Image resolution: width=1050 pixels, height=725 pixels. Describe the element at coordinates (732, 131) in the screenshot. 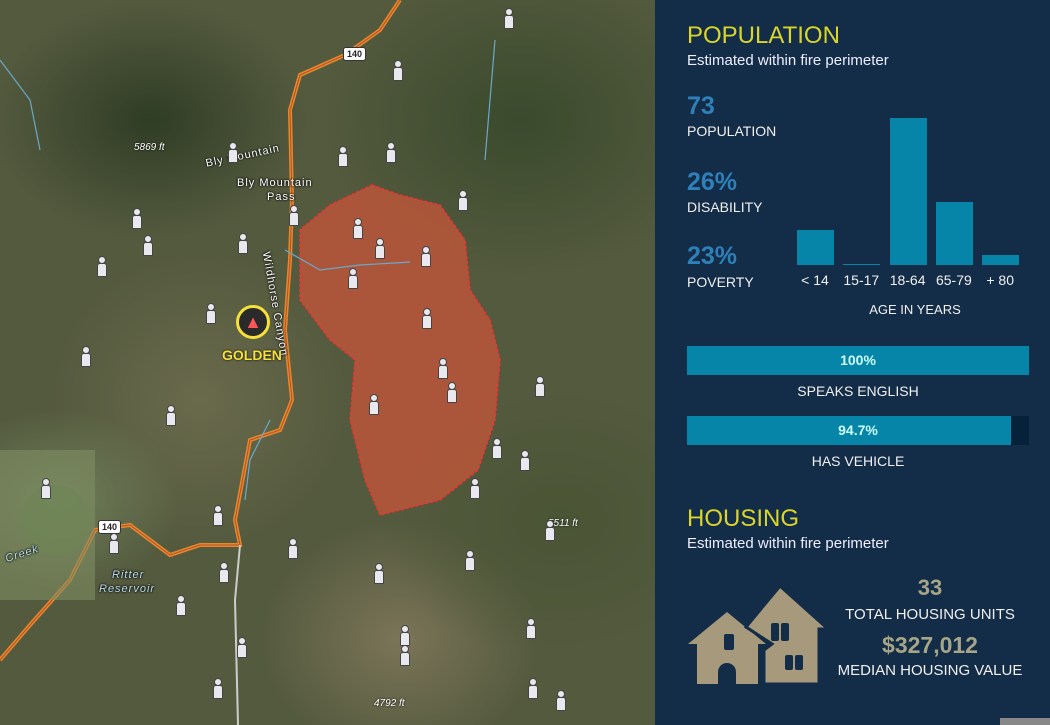

I see `population-label: POPULATION` at that location.